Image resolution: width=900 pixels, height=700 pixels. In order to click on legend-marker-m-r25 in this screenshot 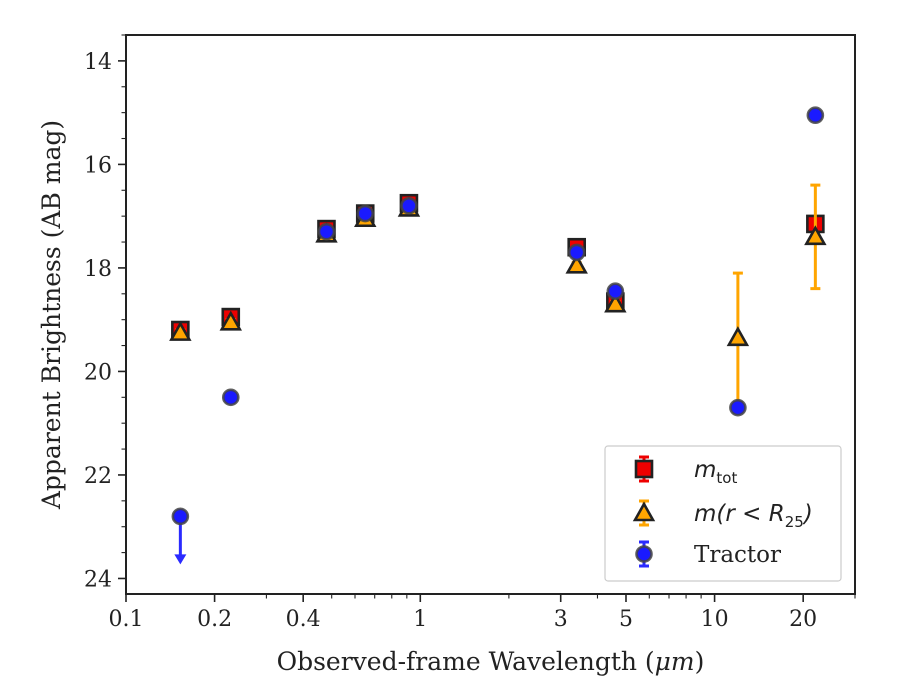, I will do `click(644, 511)`.